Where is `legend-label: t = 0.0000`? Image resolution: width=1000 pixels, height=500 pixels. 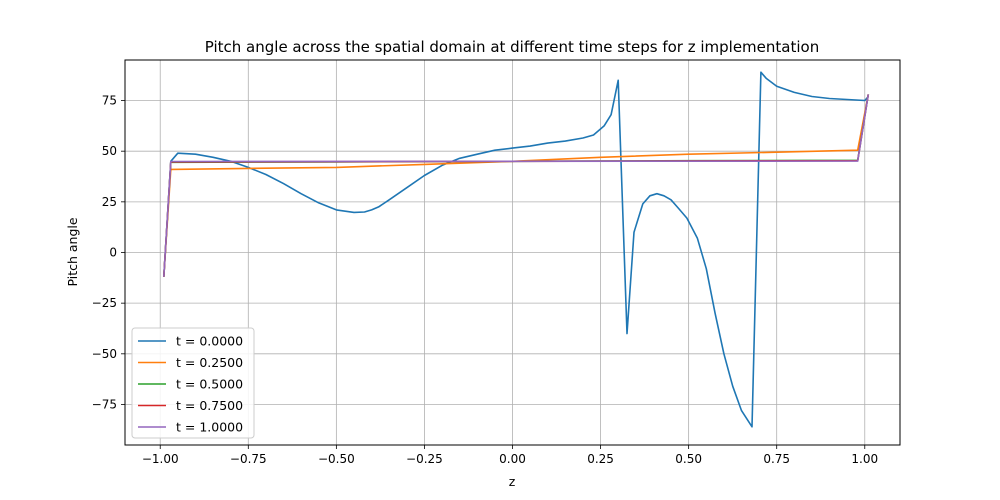 legend-label: t = 0.0000 is located at coordinates (209, 341).